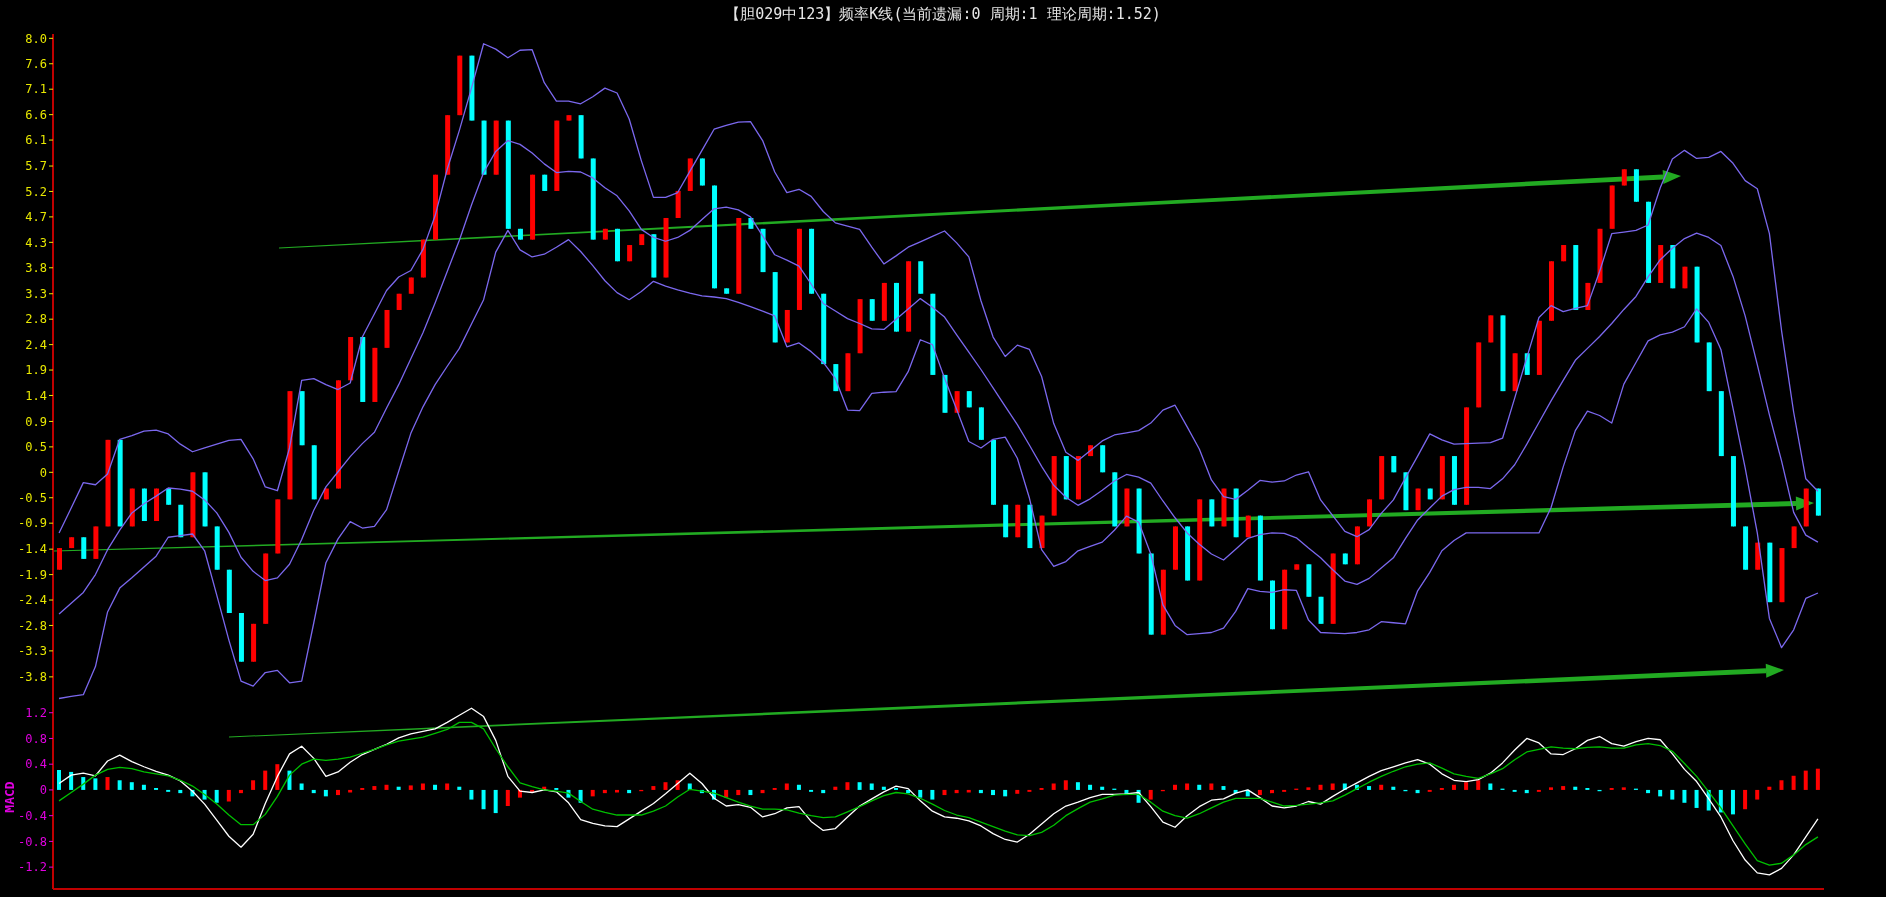 The width and height of the screenshot is (1886, 897). Describe the element at coordinates (36, 764) in the screenshot. I see `y-tick-label: 0.4` at that location.